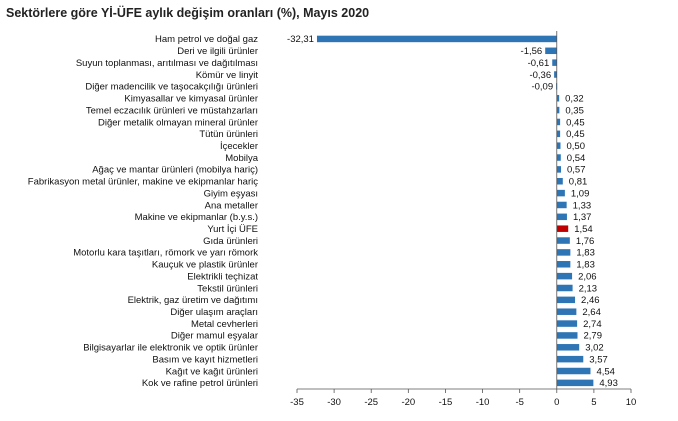 Image resolution: width=678 pixels, height=421 pixels. What do you see at coordinates (598, 359) in the screenshot?
I see `value-label-27: 3,57` at bounding box center [598, 359].